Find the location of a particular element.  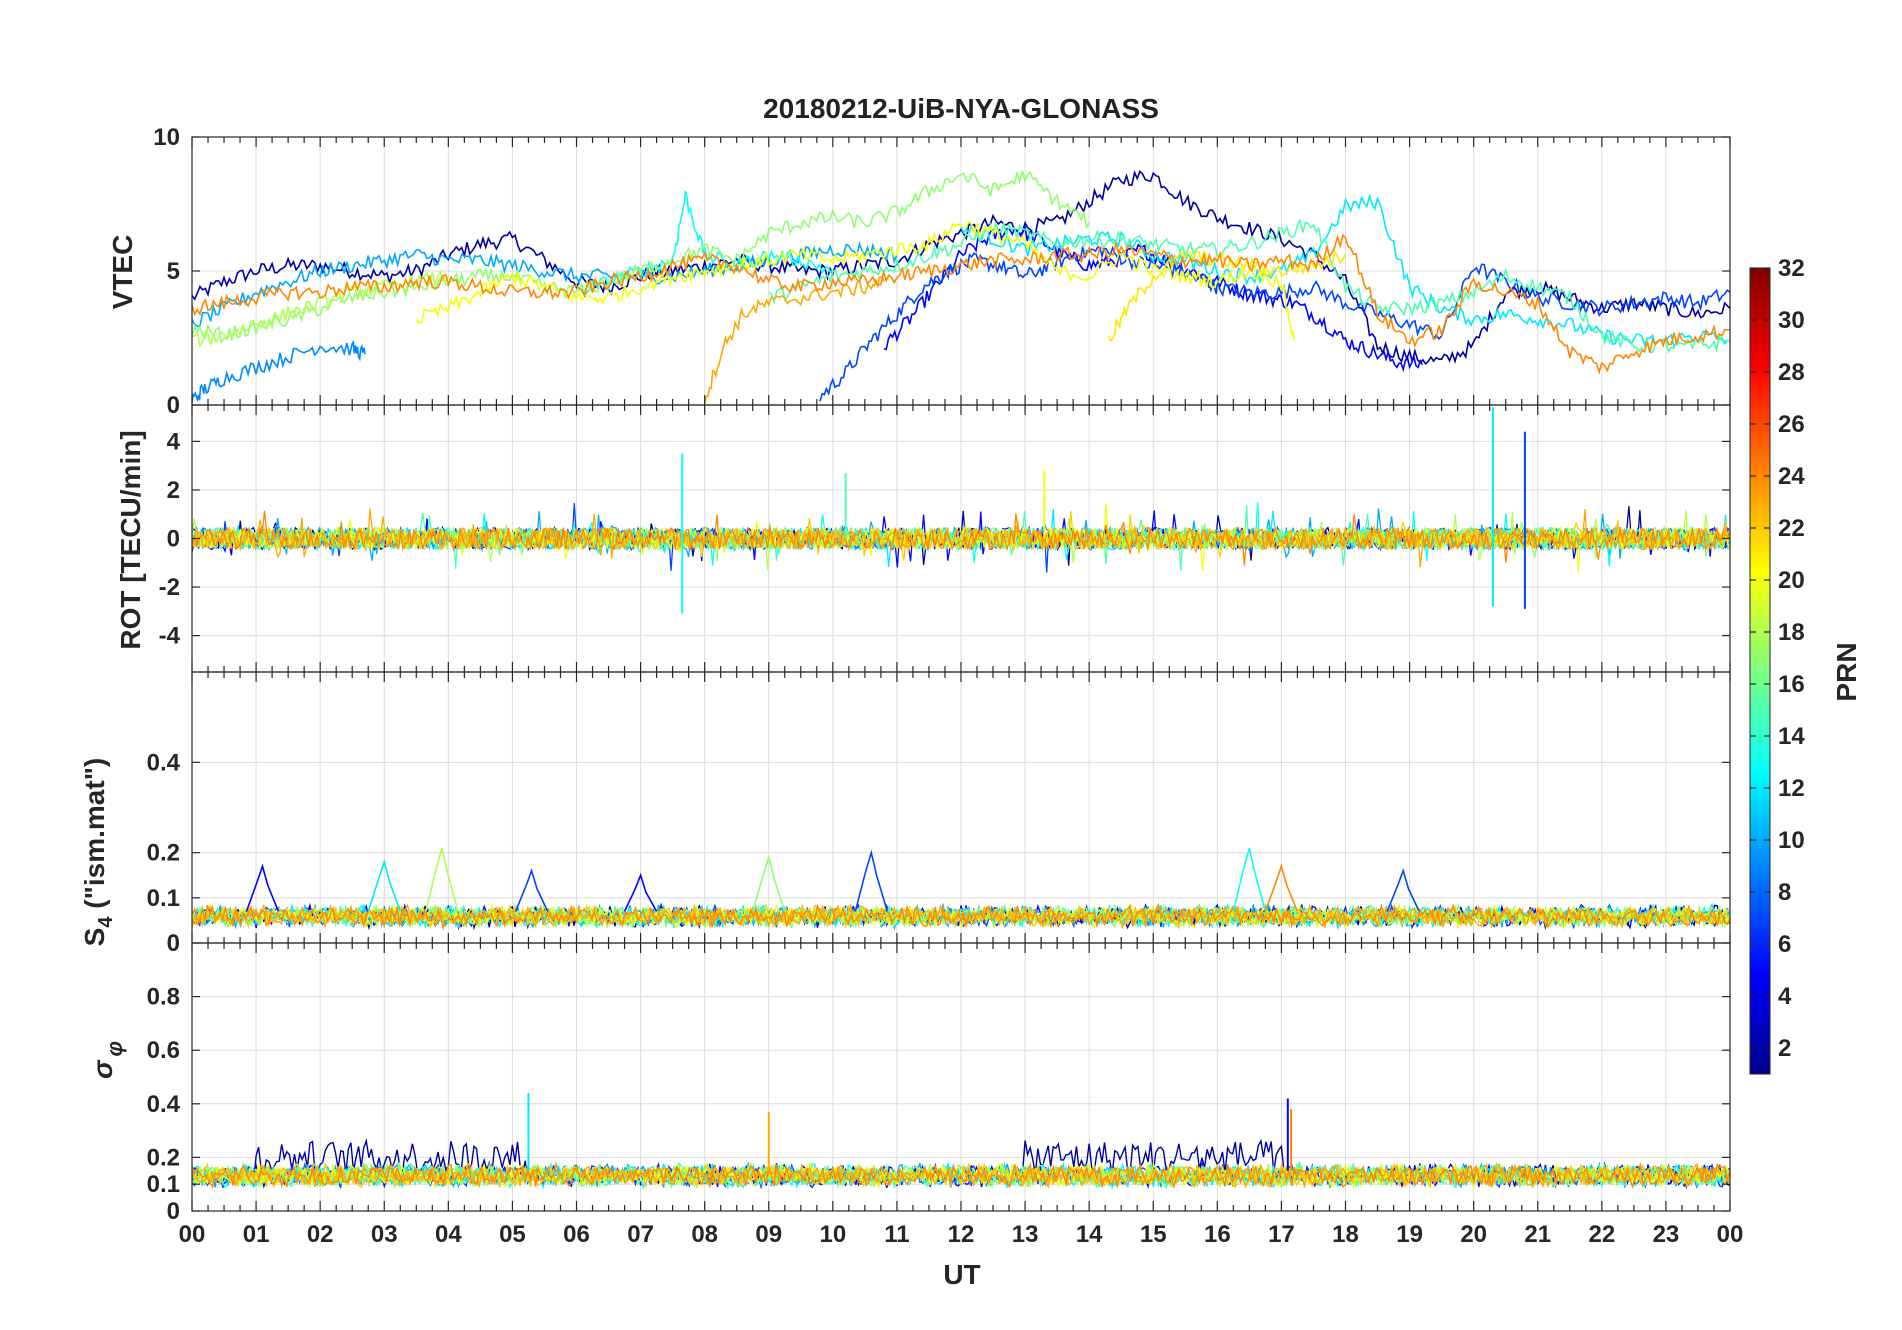

x-tick-label: 19 is located at coordinates (1409, 1234).